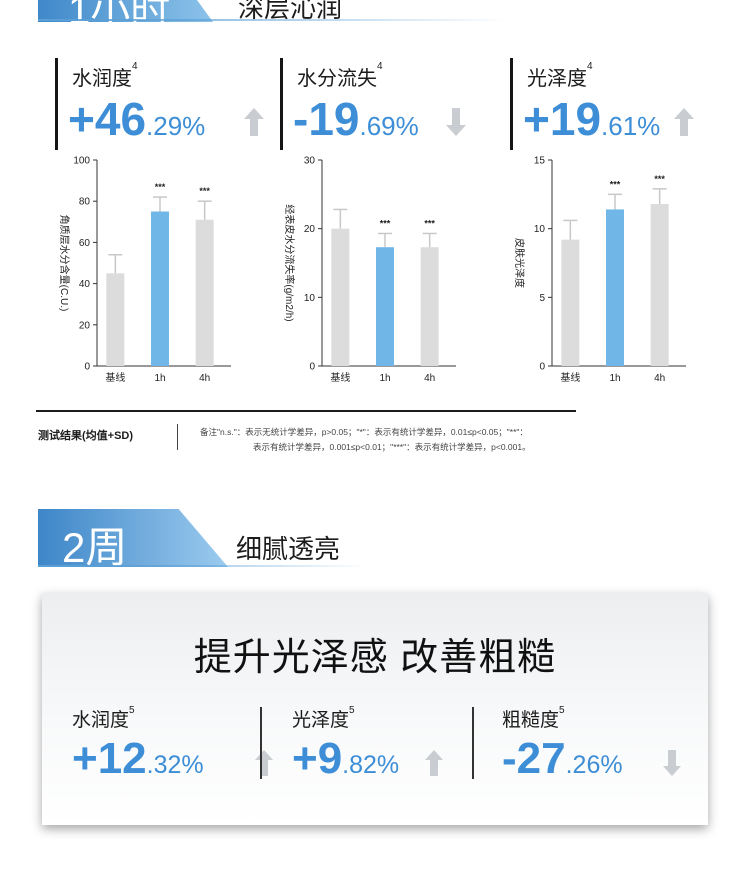 This screenshot has width=750, height=873. I want to click on y-tick-label: 80, so click(85, 202).